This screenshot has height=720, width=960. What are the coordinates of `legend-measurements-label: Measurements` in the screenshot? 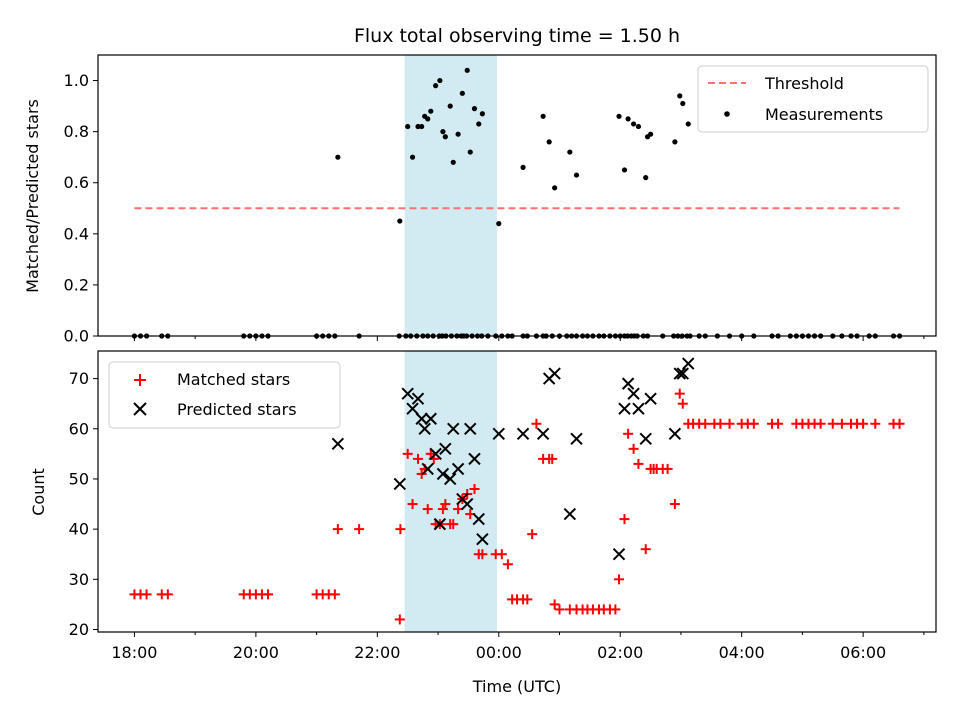 It's located at (824, 114).